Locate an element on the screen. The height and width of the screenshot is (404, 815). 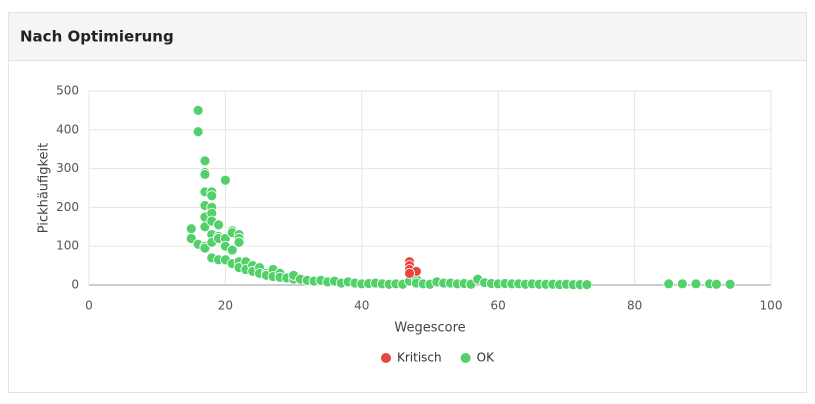
card-header is located at coordinates (407, 36).